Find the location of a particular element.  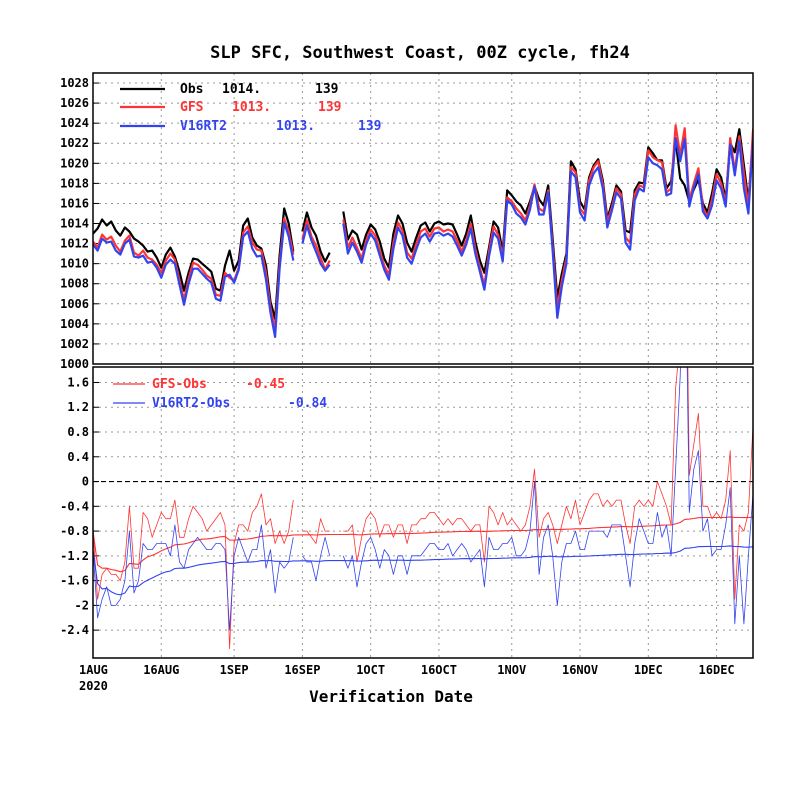

bottom-y-tick-label: -2 is located at coordinates (82, 605).